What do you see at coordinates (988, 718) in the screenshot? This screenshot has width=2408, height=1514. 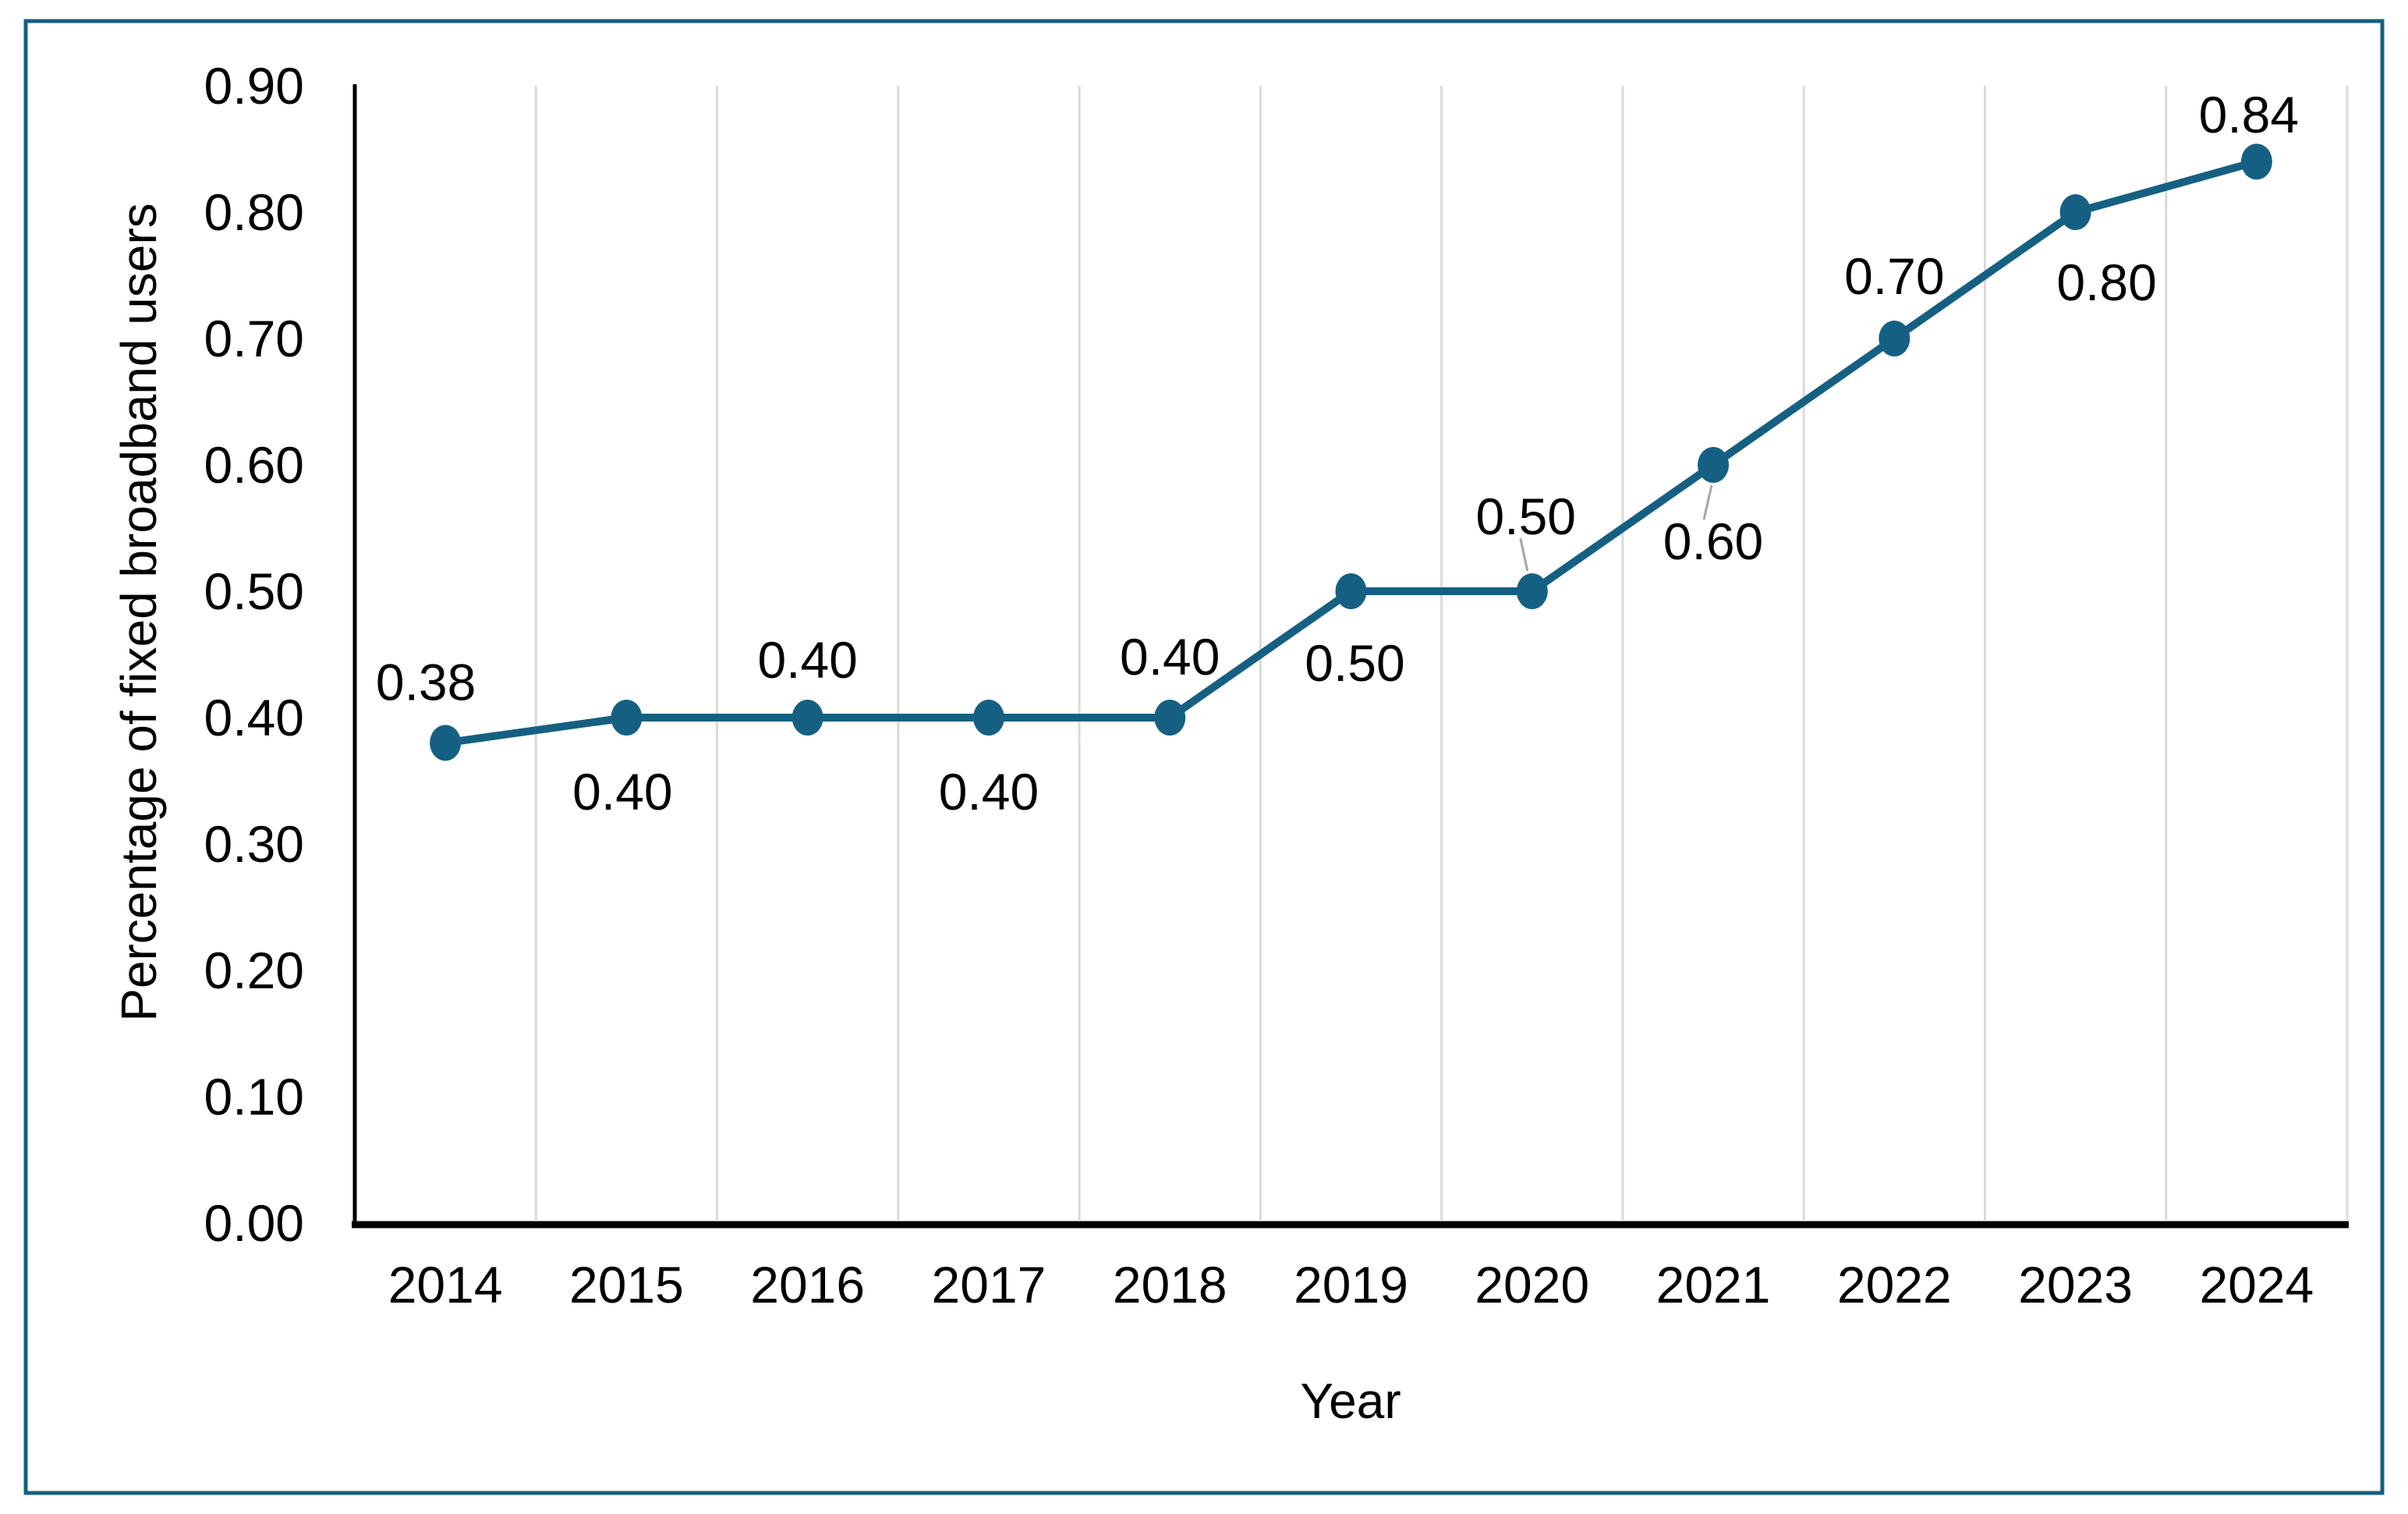 I see `data-point-2017` at bounding box center [988, 718].